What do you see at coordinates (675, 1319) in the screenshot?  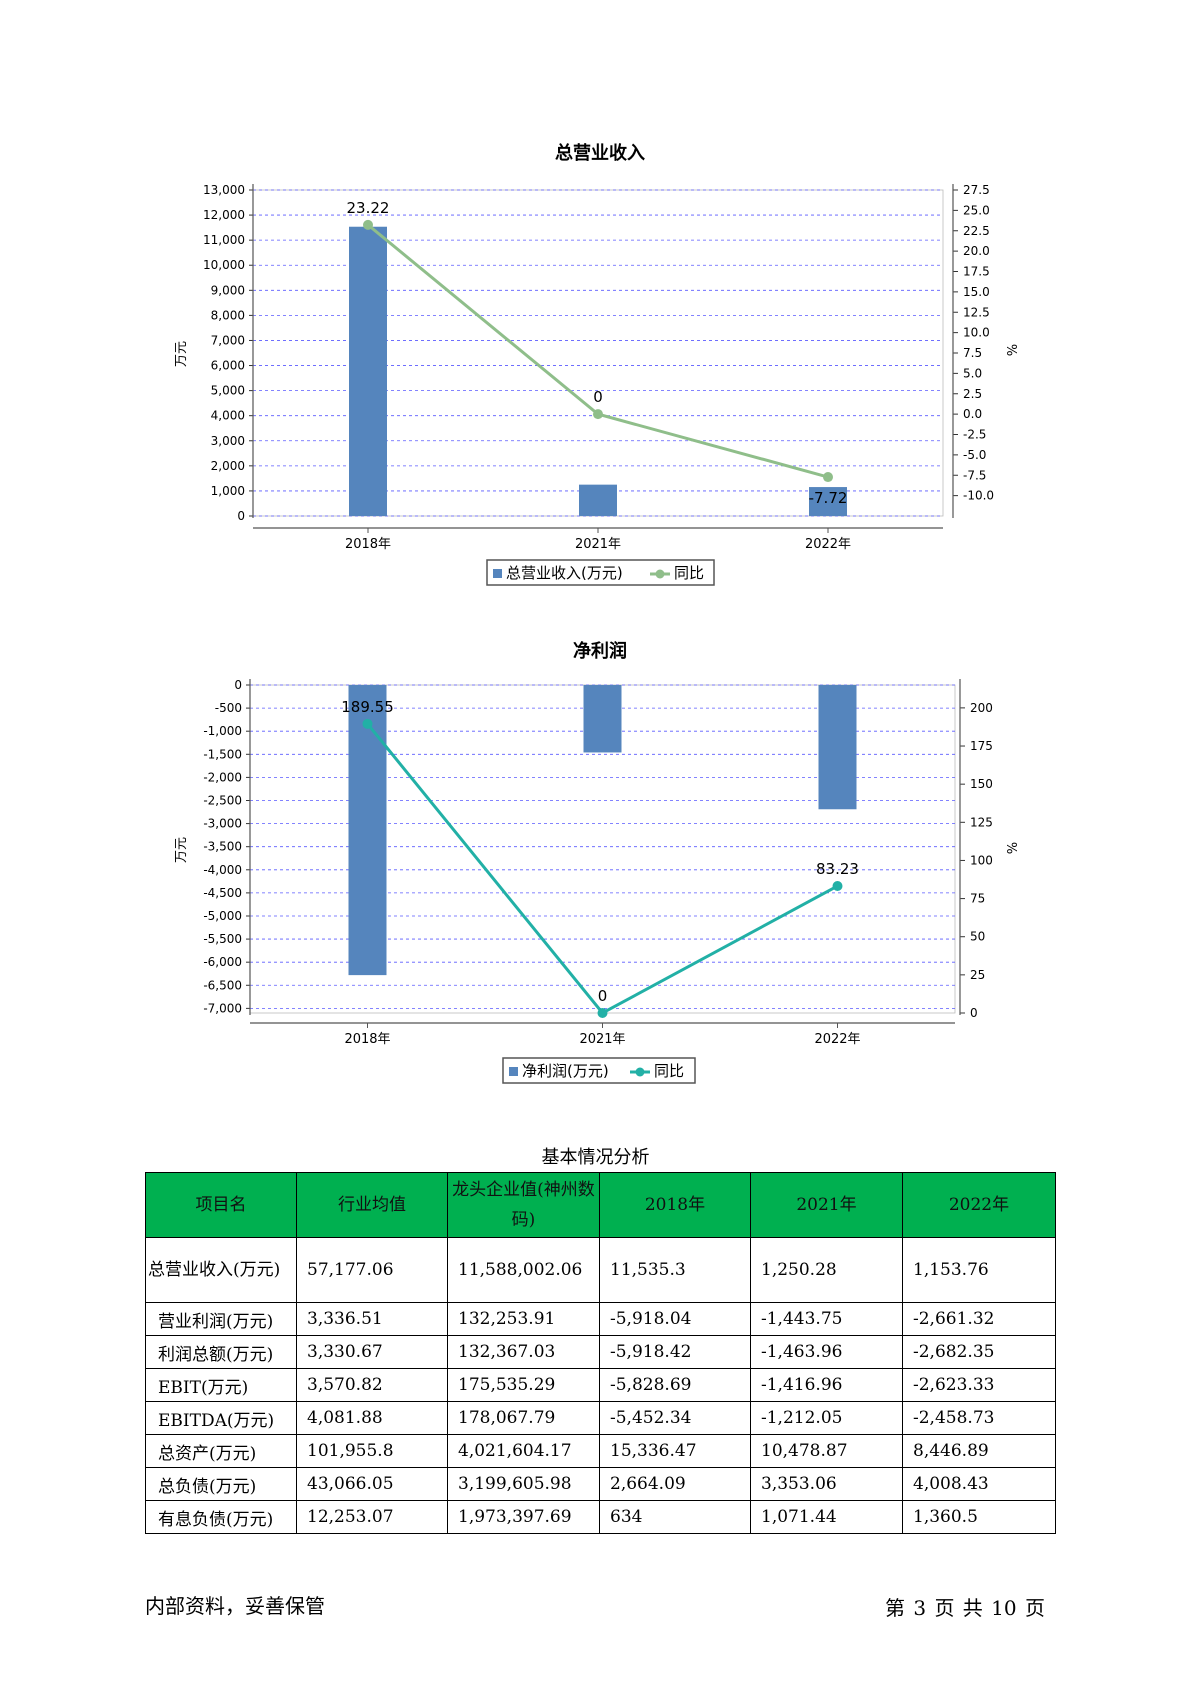 I see `table-cell: -5,918.04` at bounding box center [675, 1319].